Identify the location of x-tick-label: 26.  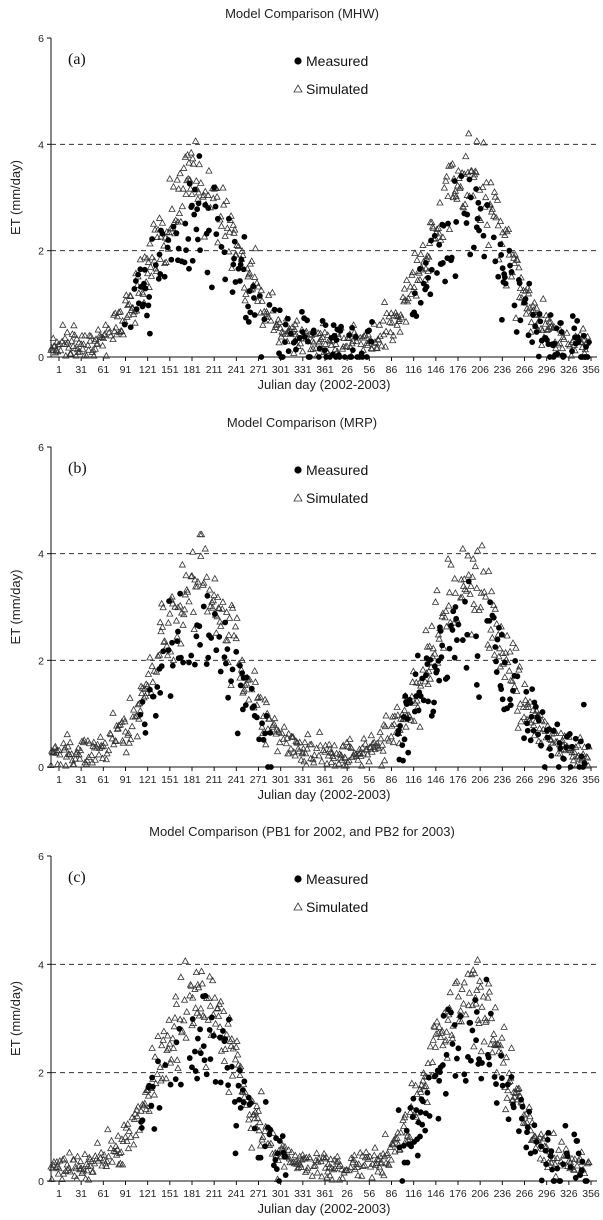
(347, 1194).